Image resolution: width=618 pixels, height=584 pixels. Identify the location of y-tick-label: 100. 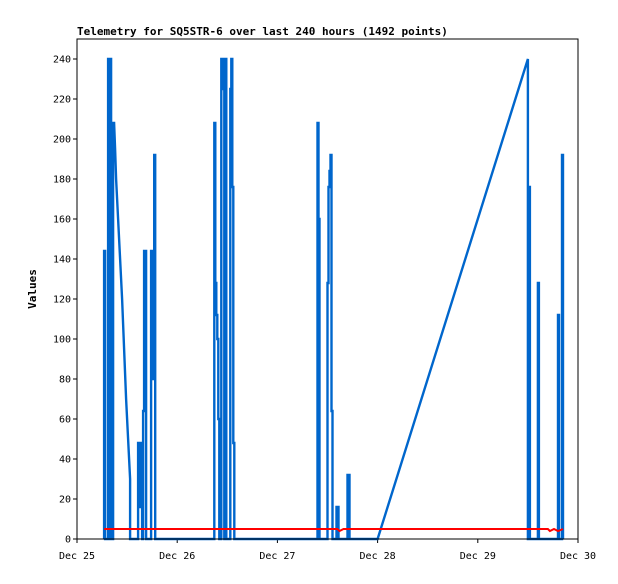
(62, 340).